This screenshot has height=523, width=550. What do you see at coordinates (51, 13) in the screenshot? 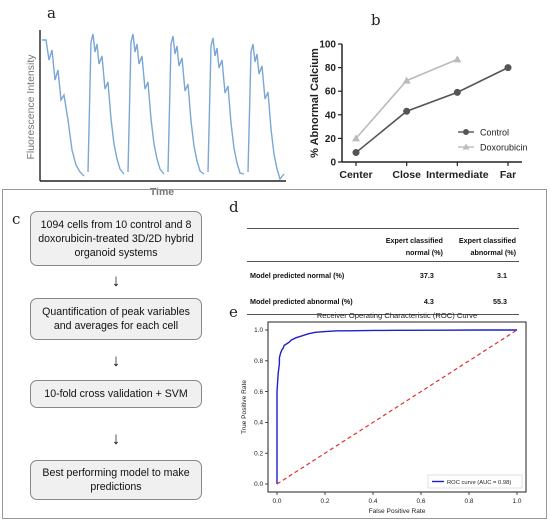
I see `panel-label-a: a` at bounding box center [51, 13].